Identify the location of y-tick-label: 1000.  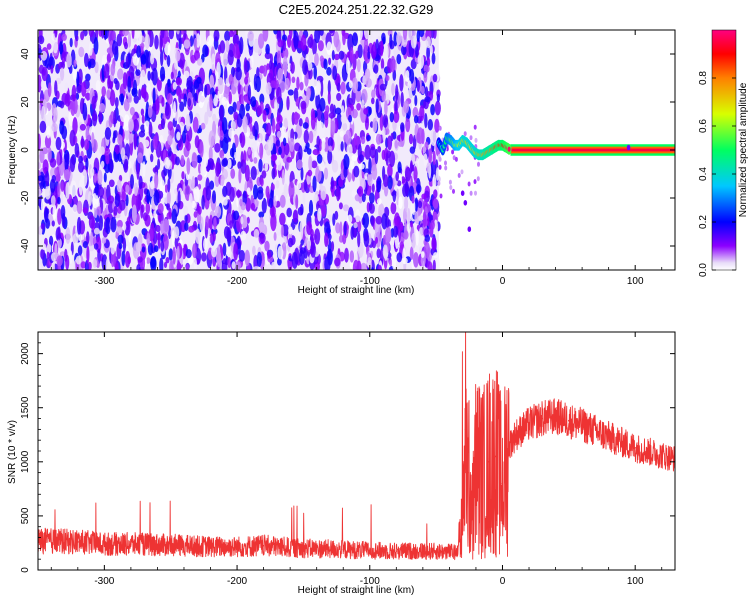
(25, 461).